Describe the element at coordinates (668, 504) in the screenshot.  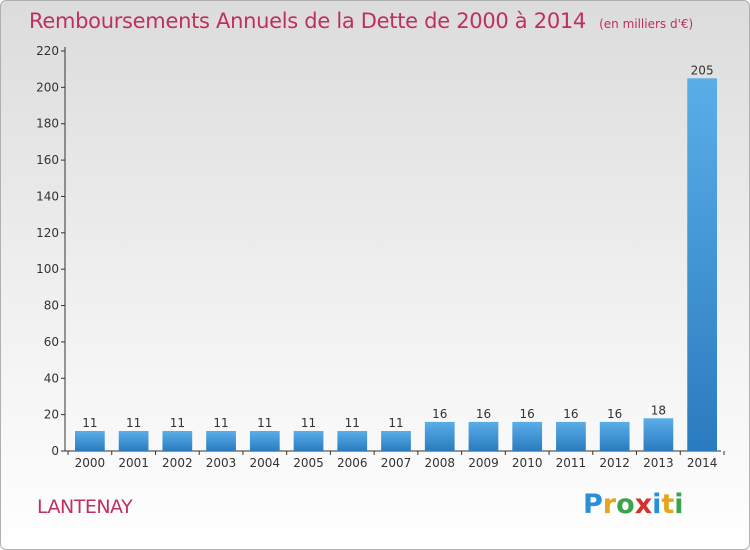
I see `logo-letter: t` at that location.